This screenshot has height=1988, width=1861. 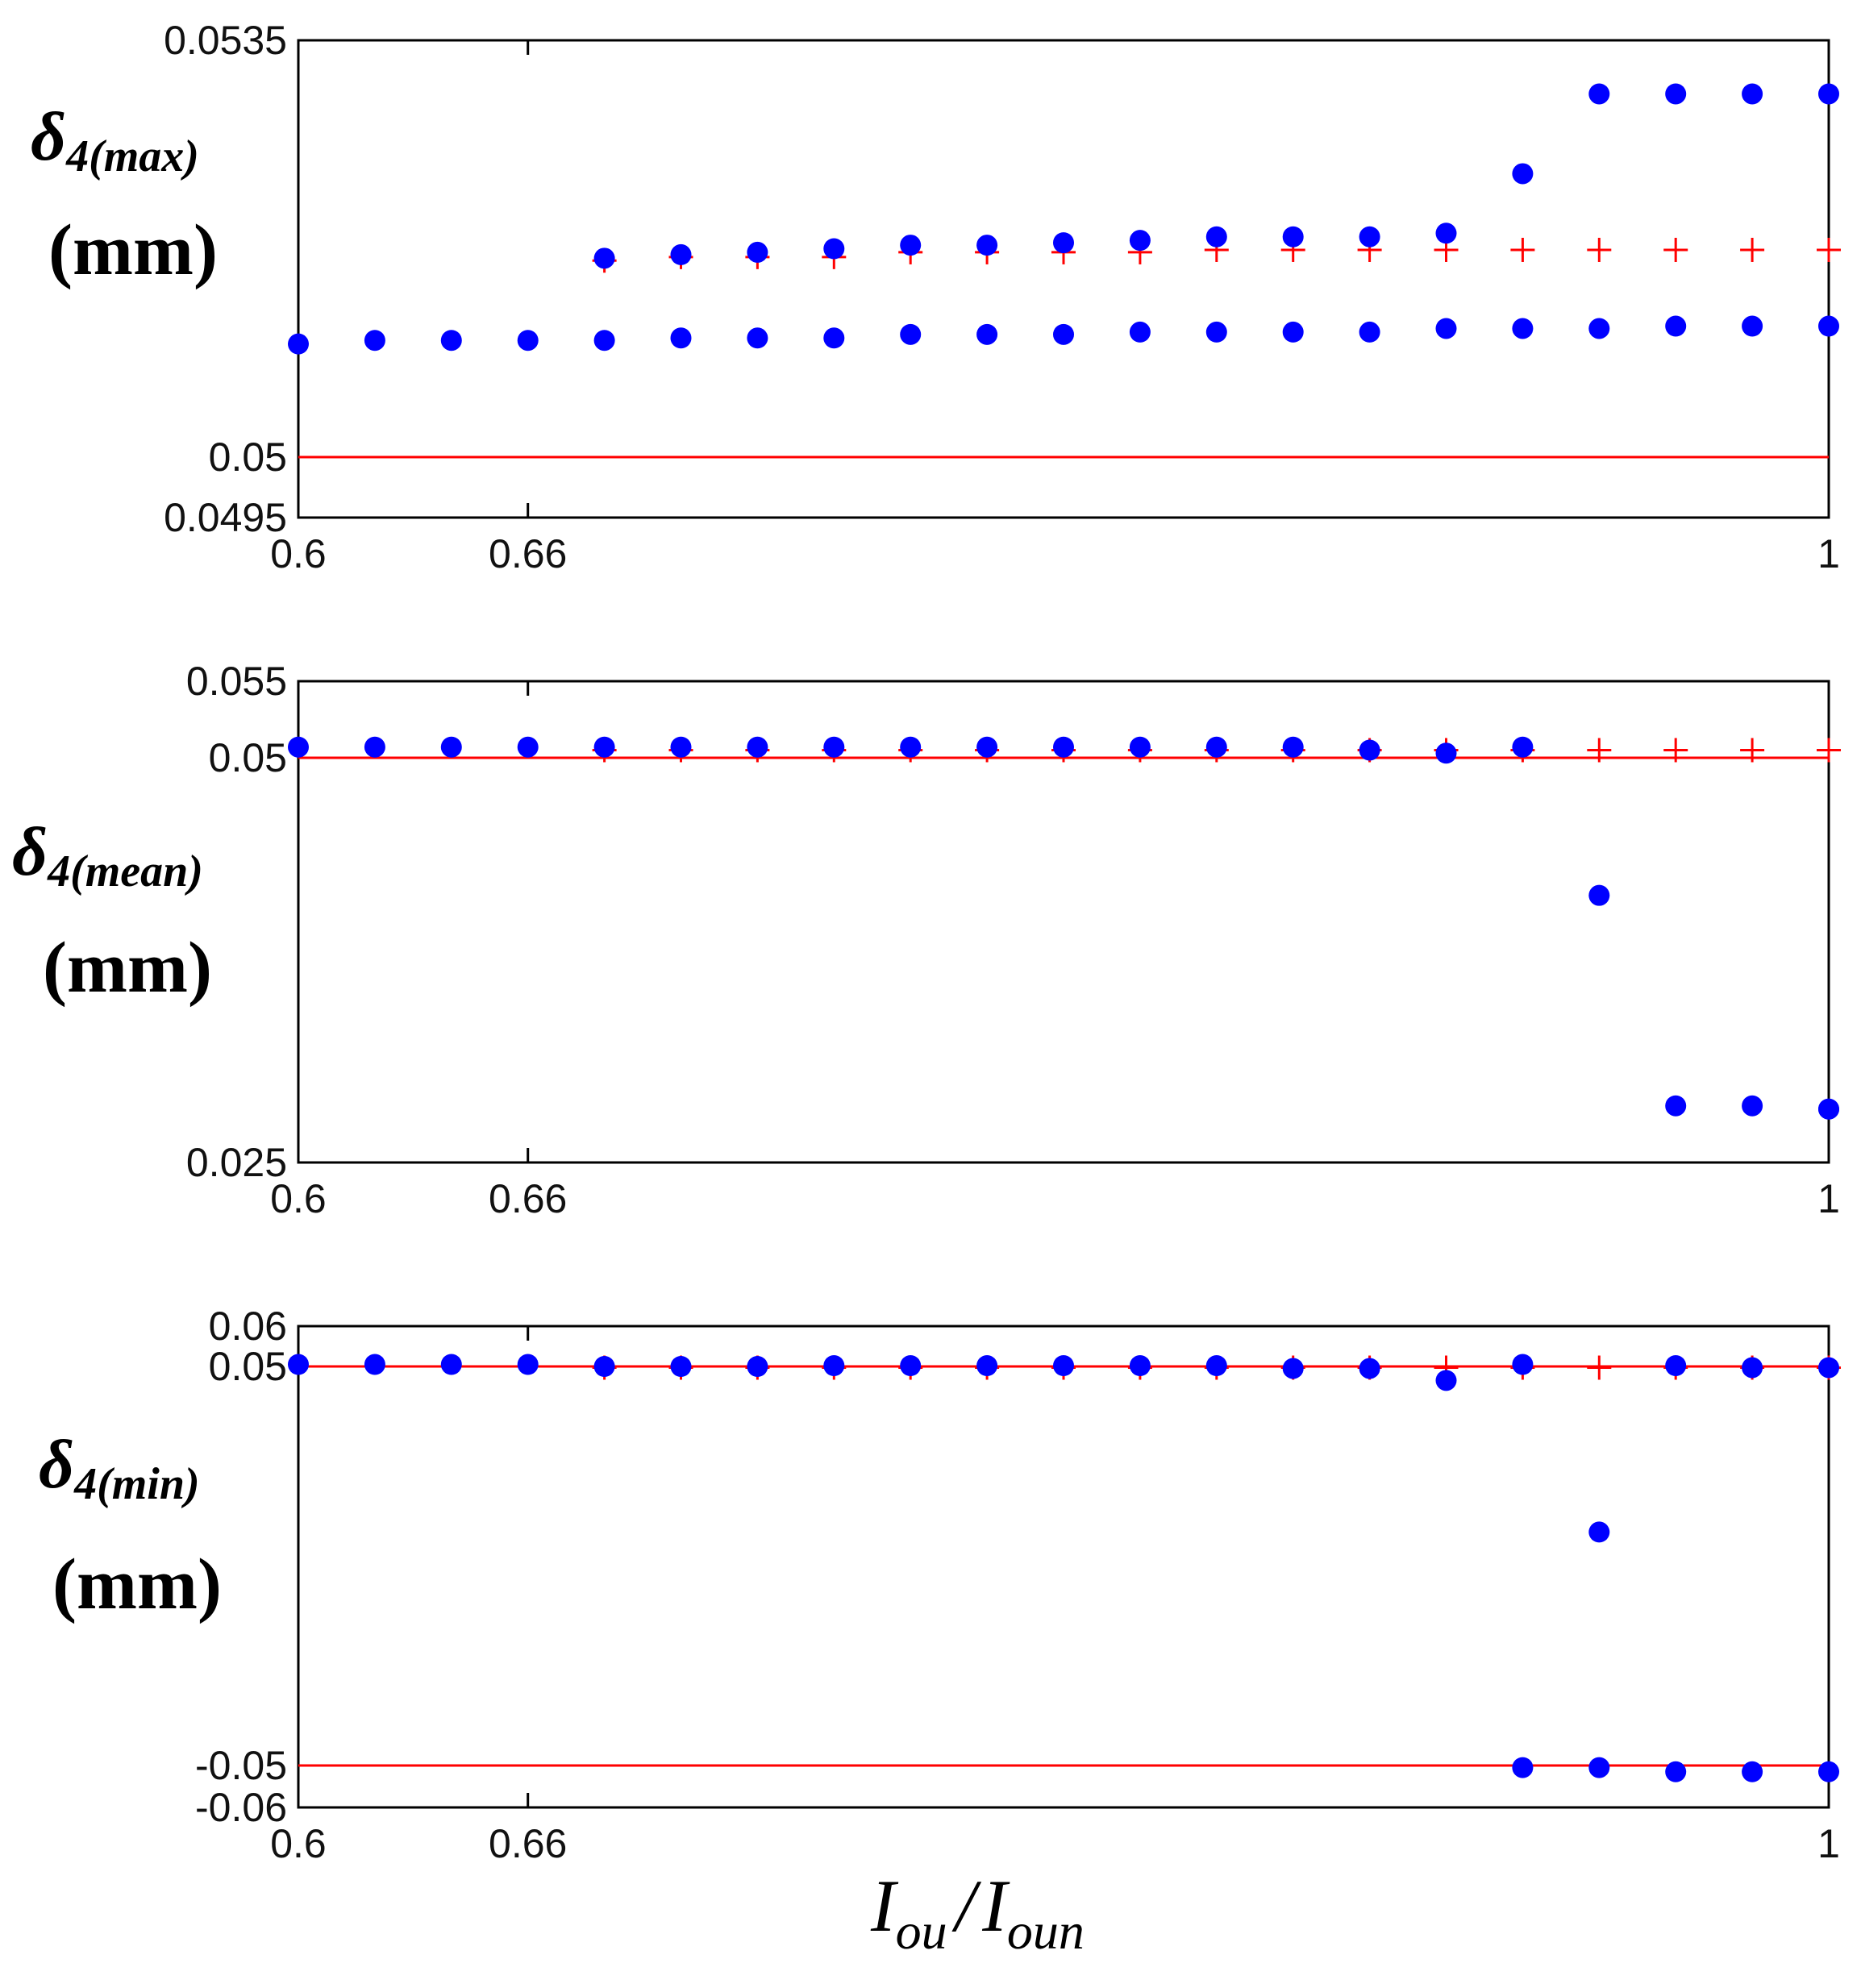 What do you see at coordinates (241, 1808) in the screenshot?
I see `y-tick-label: -0.06` at bounding box center [241, 1808].